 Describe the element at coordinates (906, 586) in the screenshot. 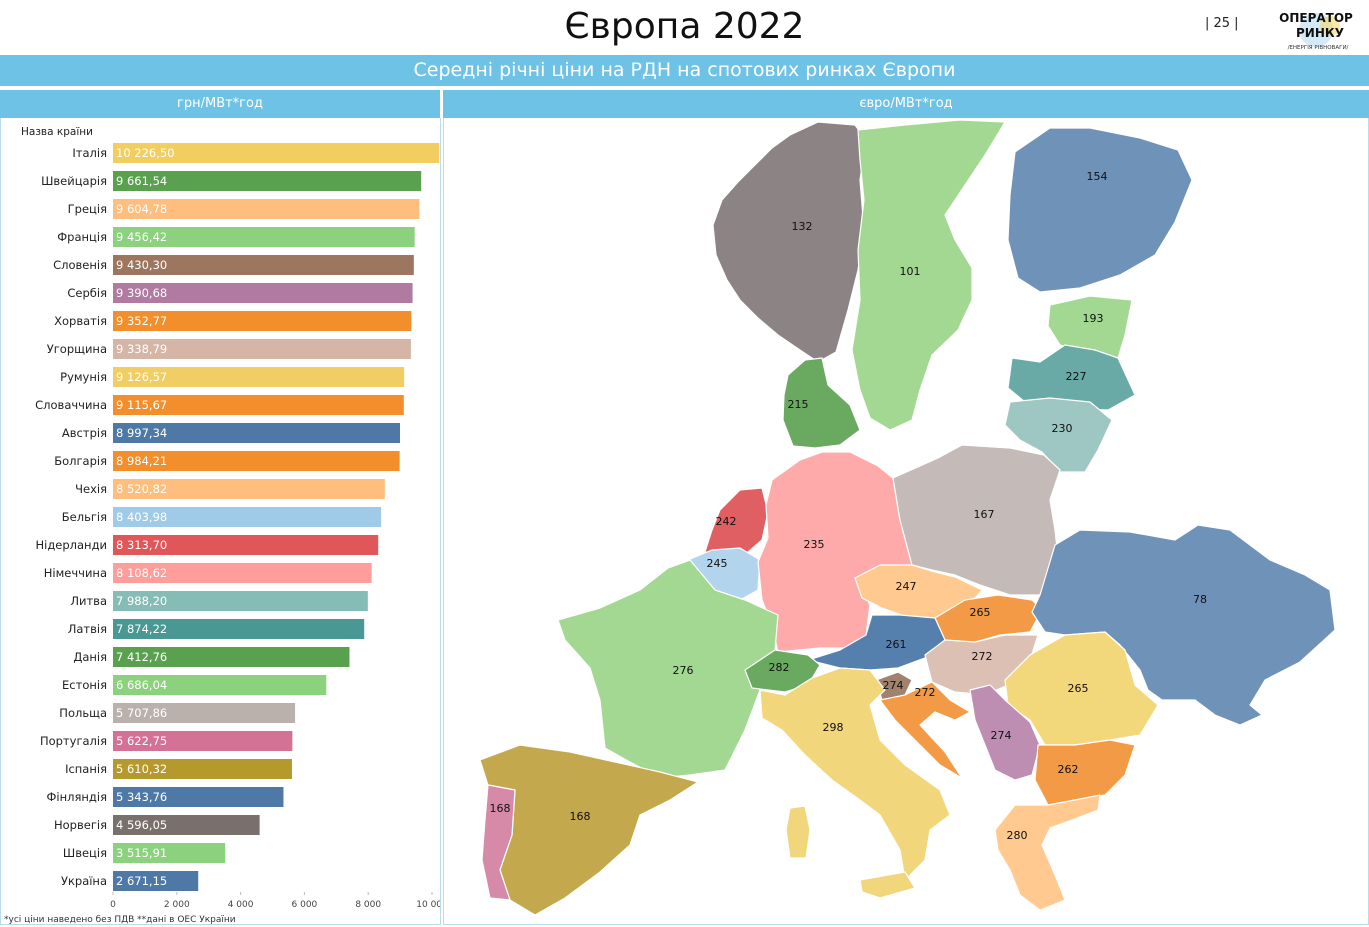

I see `map-value-label: 247` at that location.